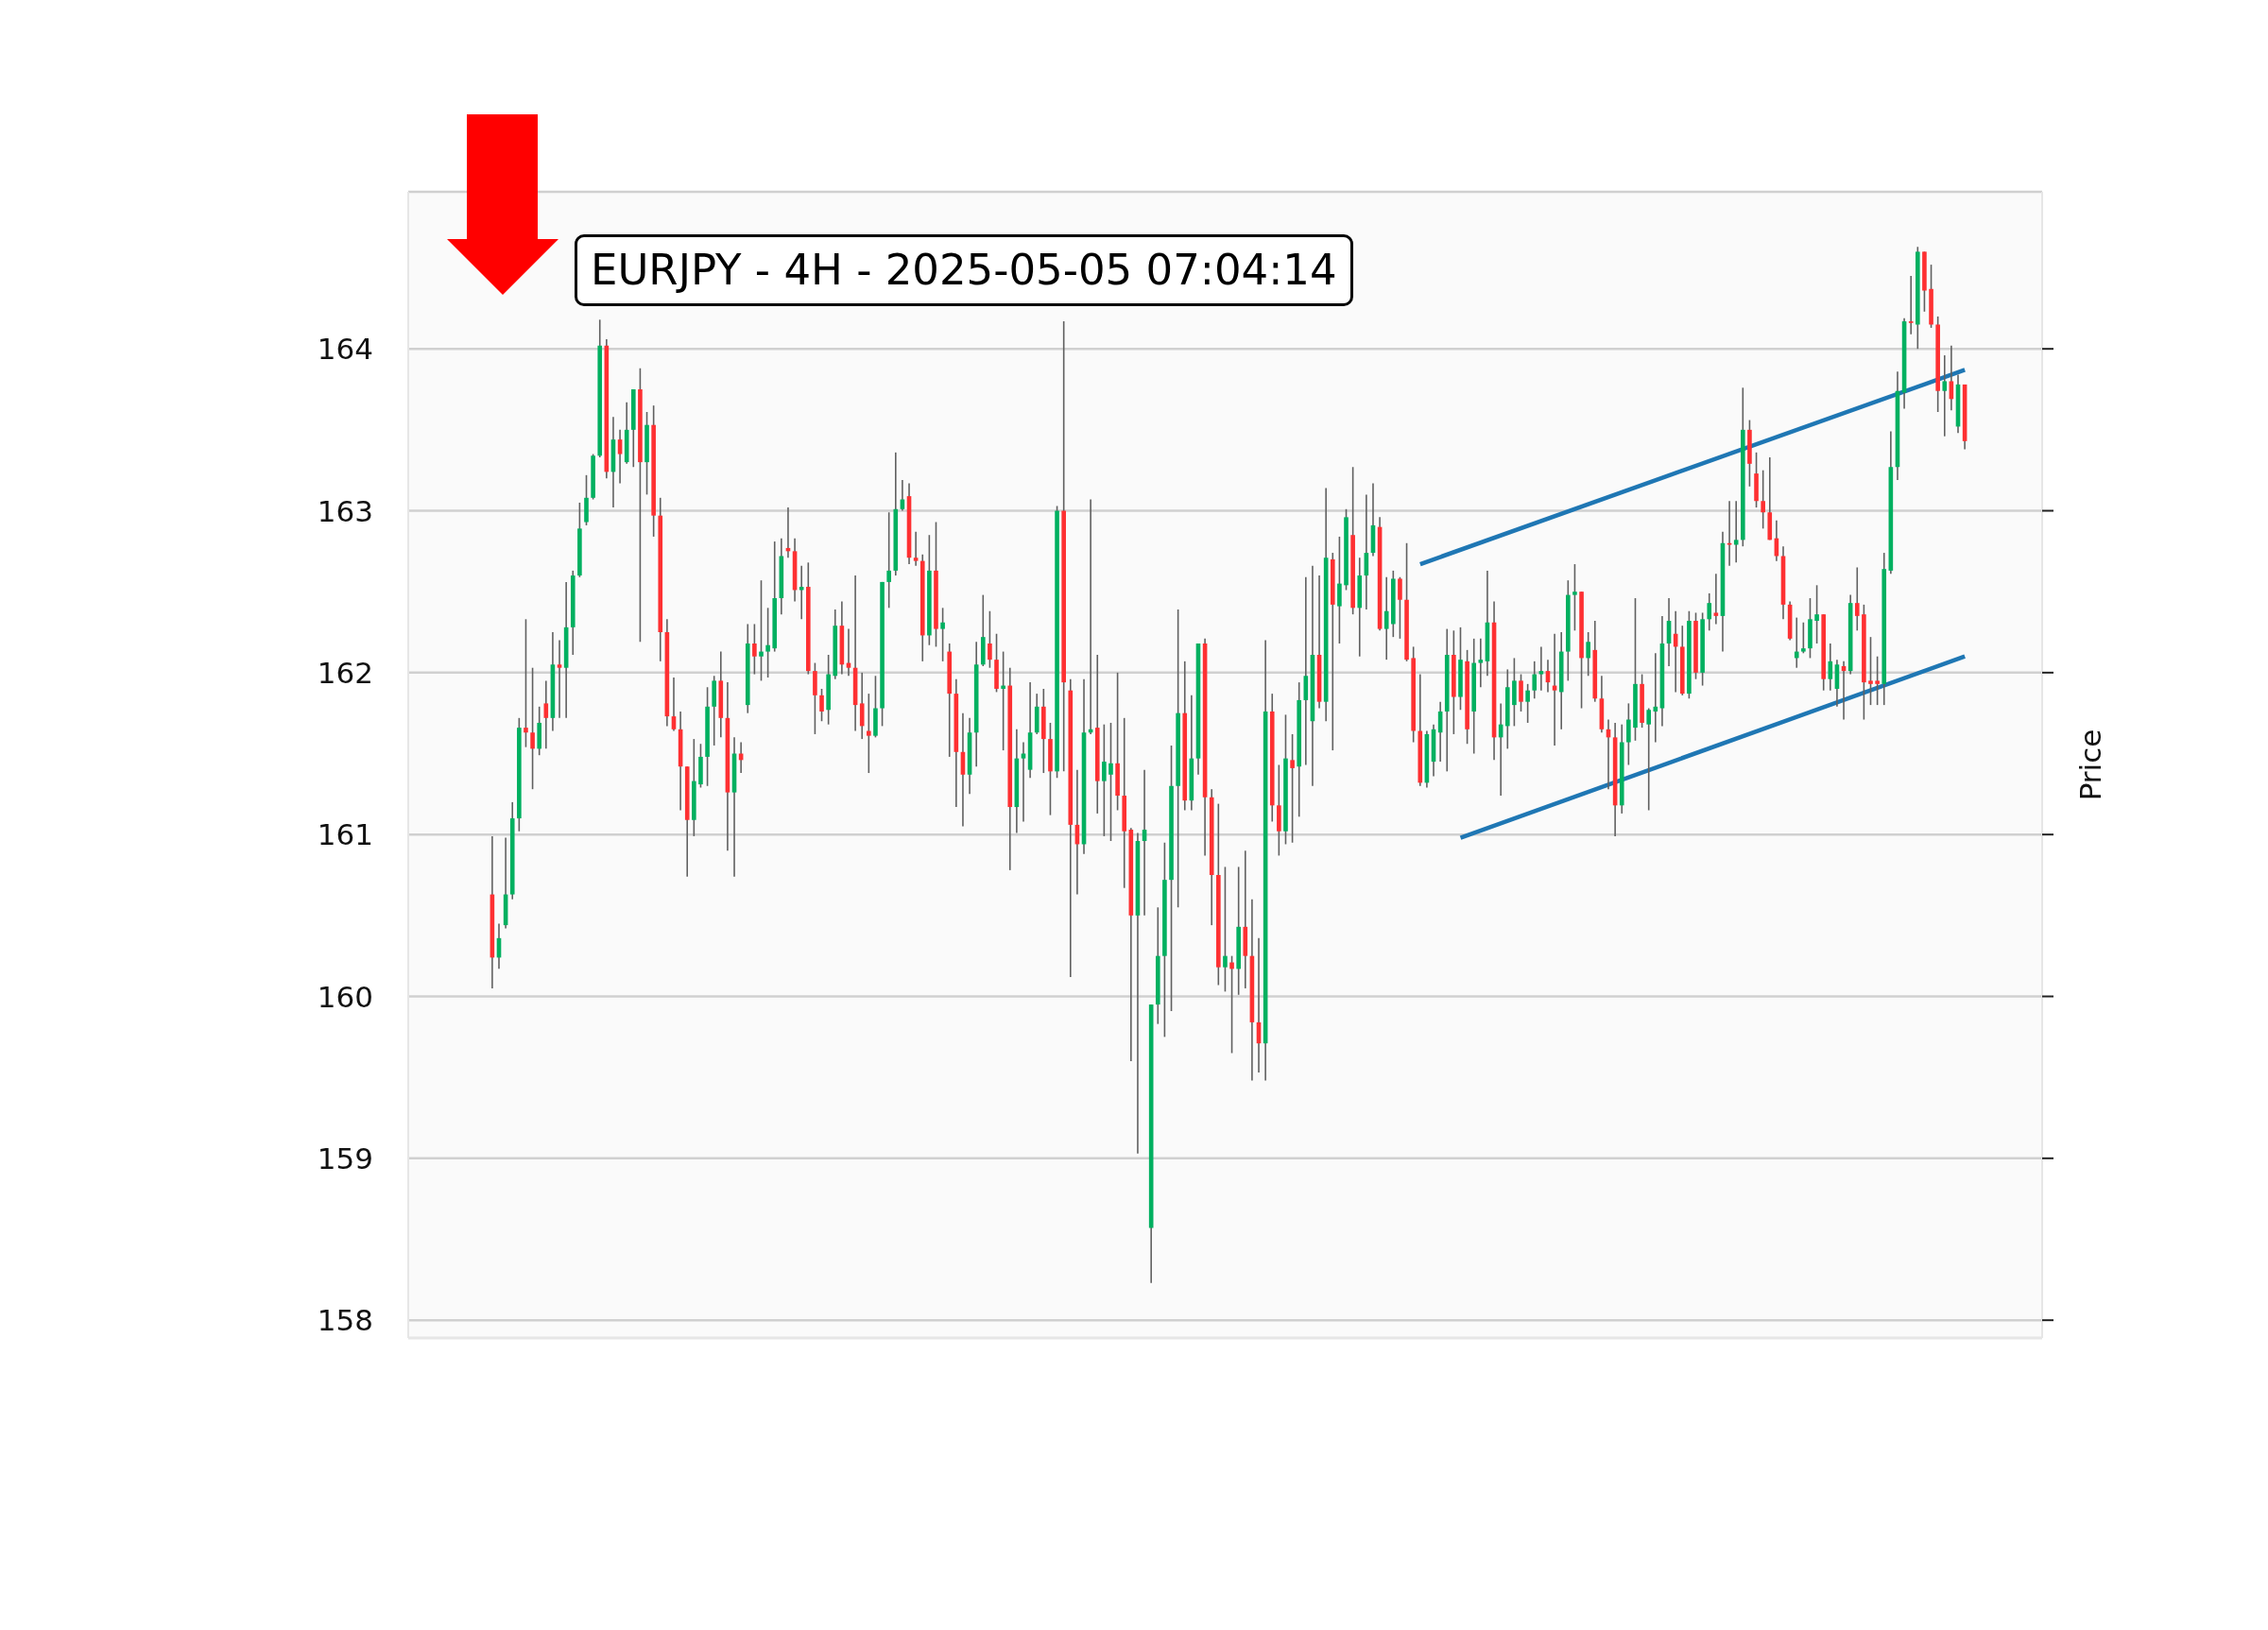 The width and height of the screenshot is (2268, 1630). I want to click on y-tick-label: 163, so click(345, 511).